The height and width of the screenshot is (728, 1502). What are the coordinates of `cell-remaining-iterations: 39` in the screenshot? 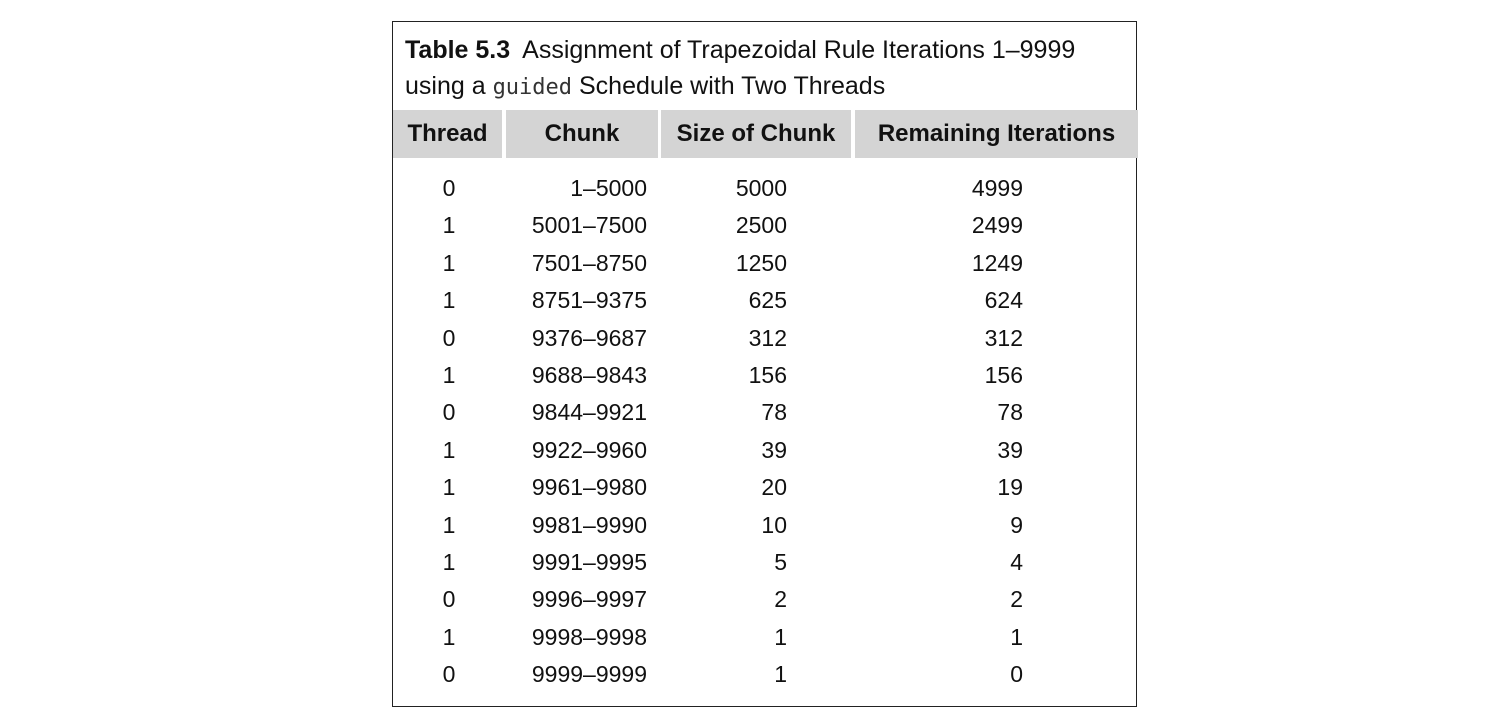 It's located at (1010, 449).